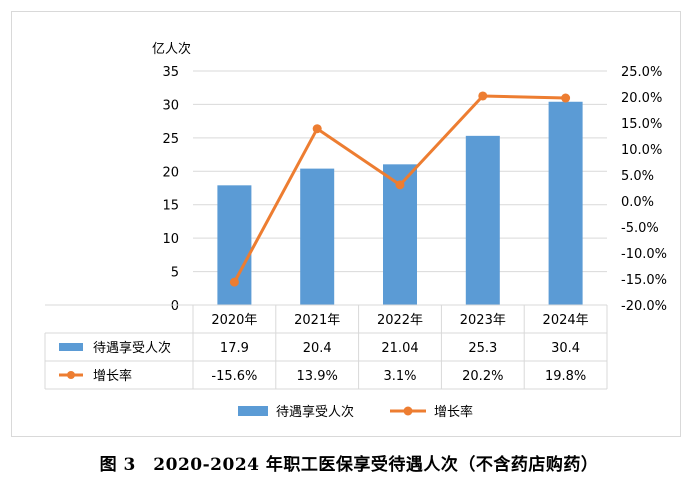 The width and height of the screenshot is (698, 498). What do you see at coordinates (170, 105) in the screenshot?
I see `left-tick-label: 30` at bounding box center [170, 105].